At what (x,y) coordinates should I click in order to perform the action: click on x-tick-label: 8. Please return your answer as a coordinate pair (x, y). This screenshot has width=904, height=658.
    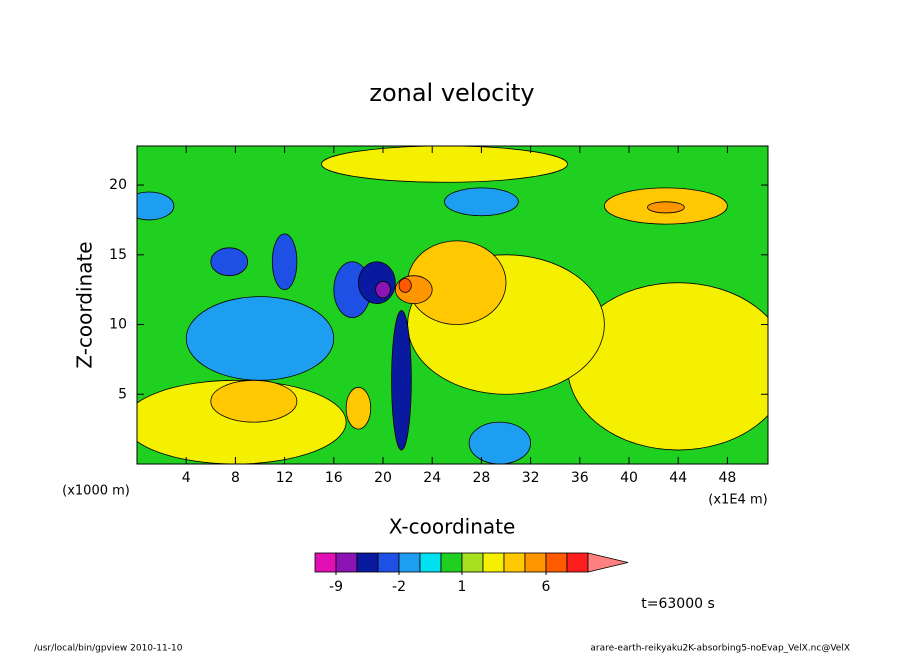
    Looking at the image, I should click on (235, 478).